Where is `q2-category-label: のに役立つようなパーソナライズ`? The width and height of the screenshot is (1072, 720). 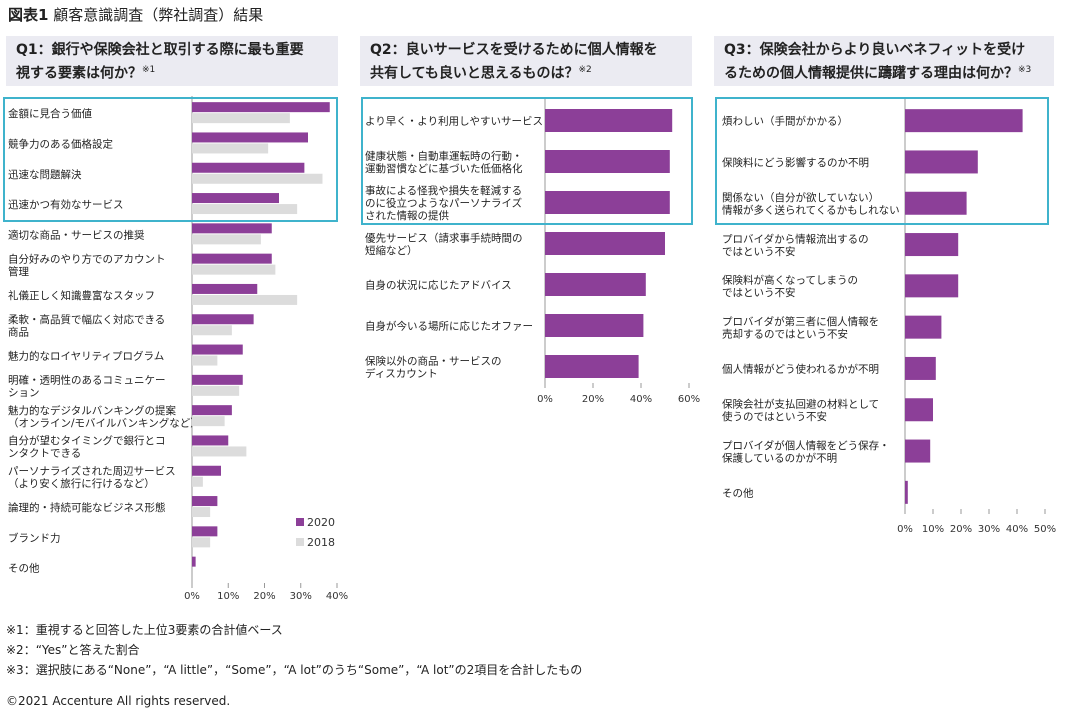 q2-category-label: のに役立つようなパーソナライズ is located at coordinates (443, 203).